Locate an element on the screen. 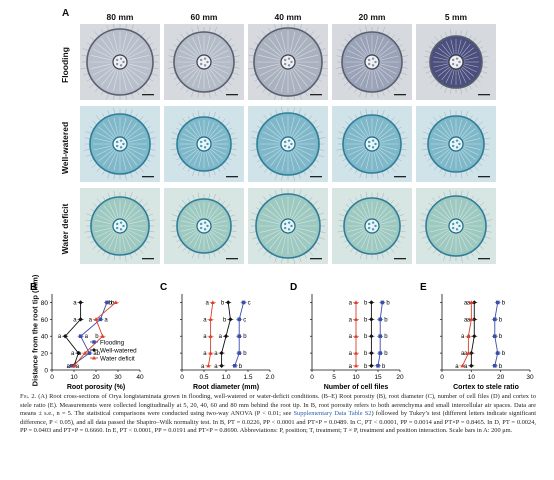 This screenshot has height=480, width=554. x-axis-title: Number of cell files is located at coordinates (356, 387).